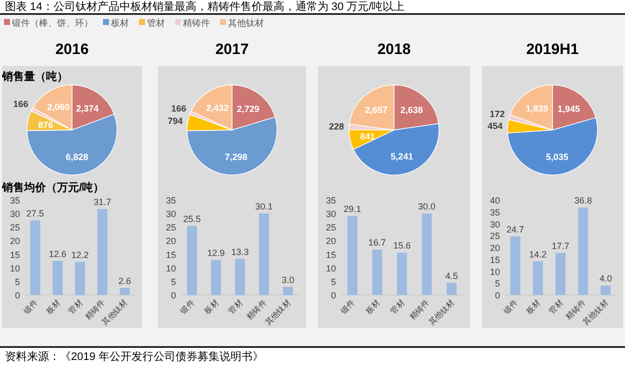  Describe the element at coordinates (538, 254) in the screenshot. I see `data-label: 14.2` at that location.